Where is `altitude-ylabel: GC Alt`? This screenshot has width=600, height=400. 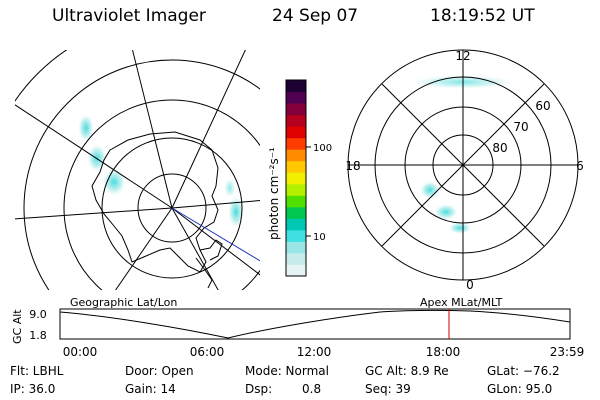
altitude-ylabel: GC Alt is located at coordinates (17, 326).